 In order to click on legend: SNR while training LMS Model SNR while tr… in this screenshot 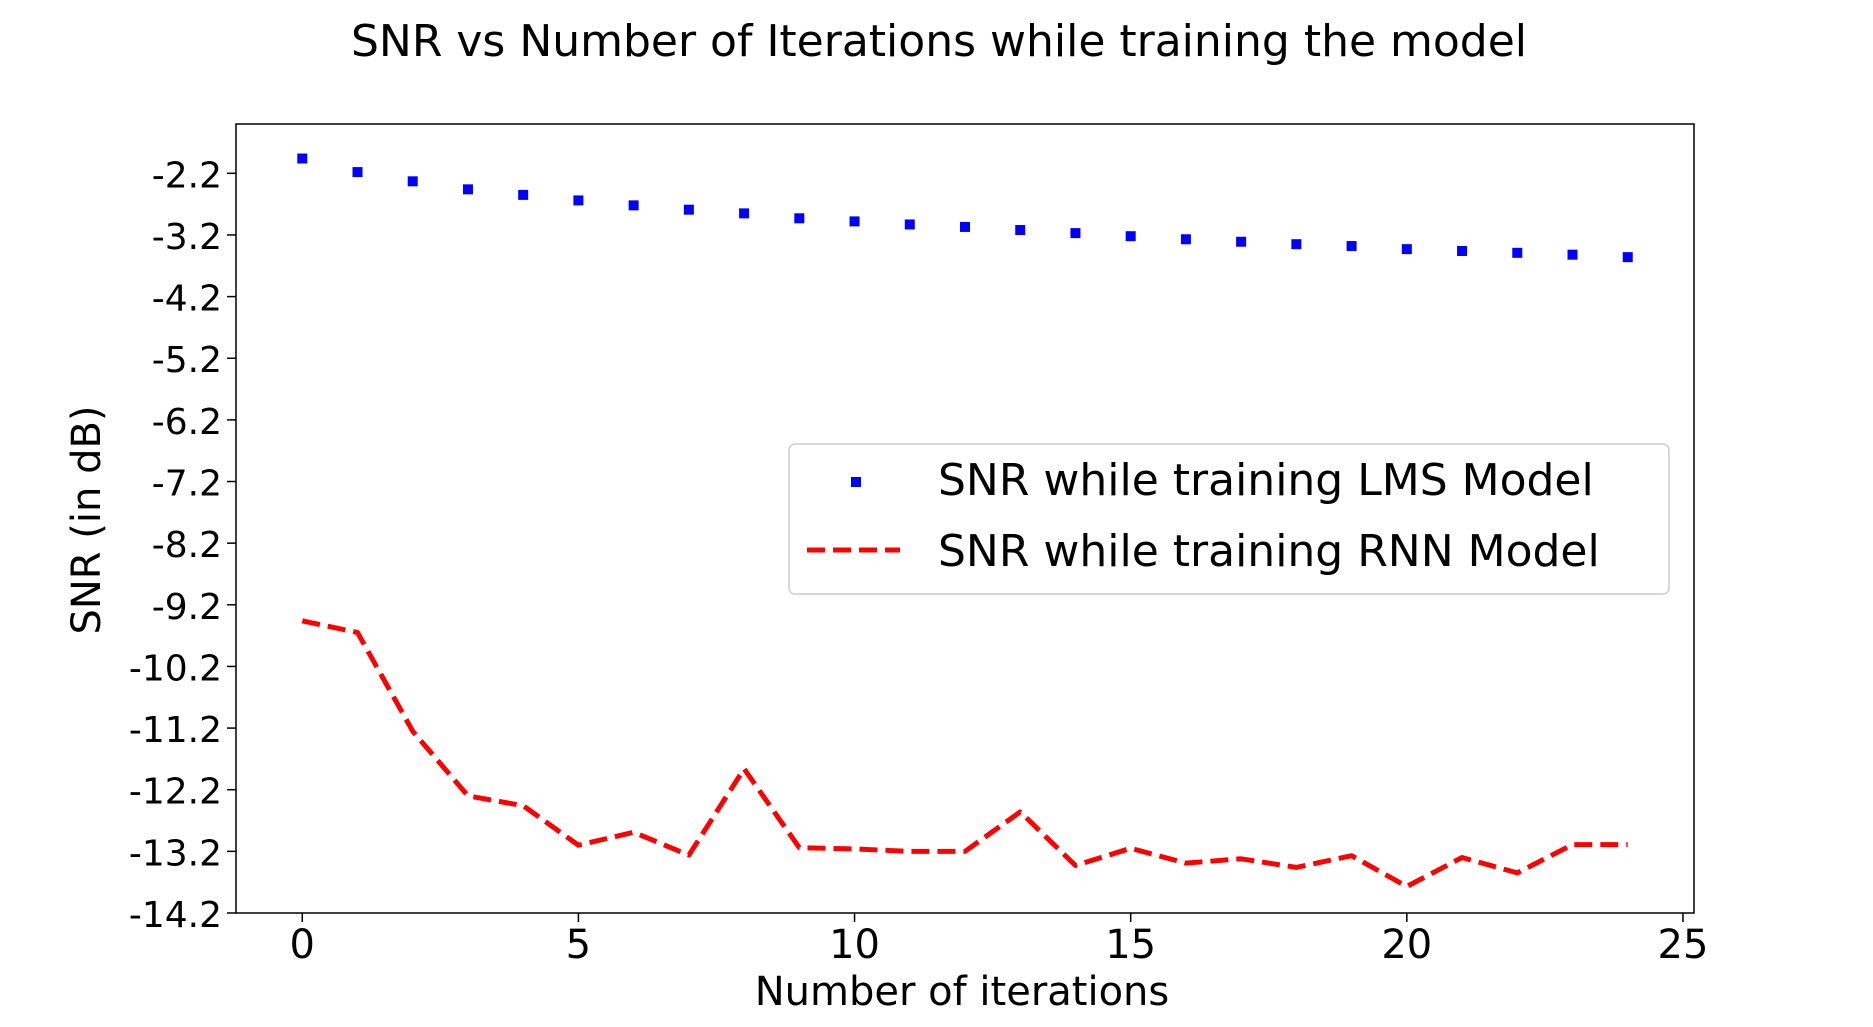, I will do `click(1229, 519)`.